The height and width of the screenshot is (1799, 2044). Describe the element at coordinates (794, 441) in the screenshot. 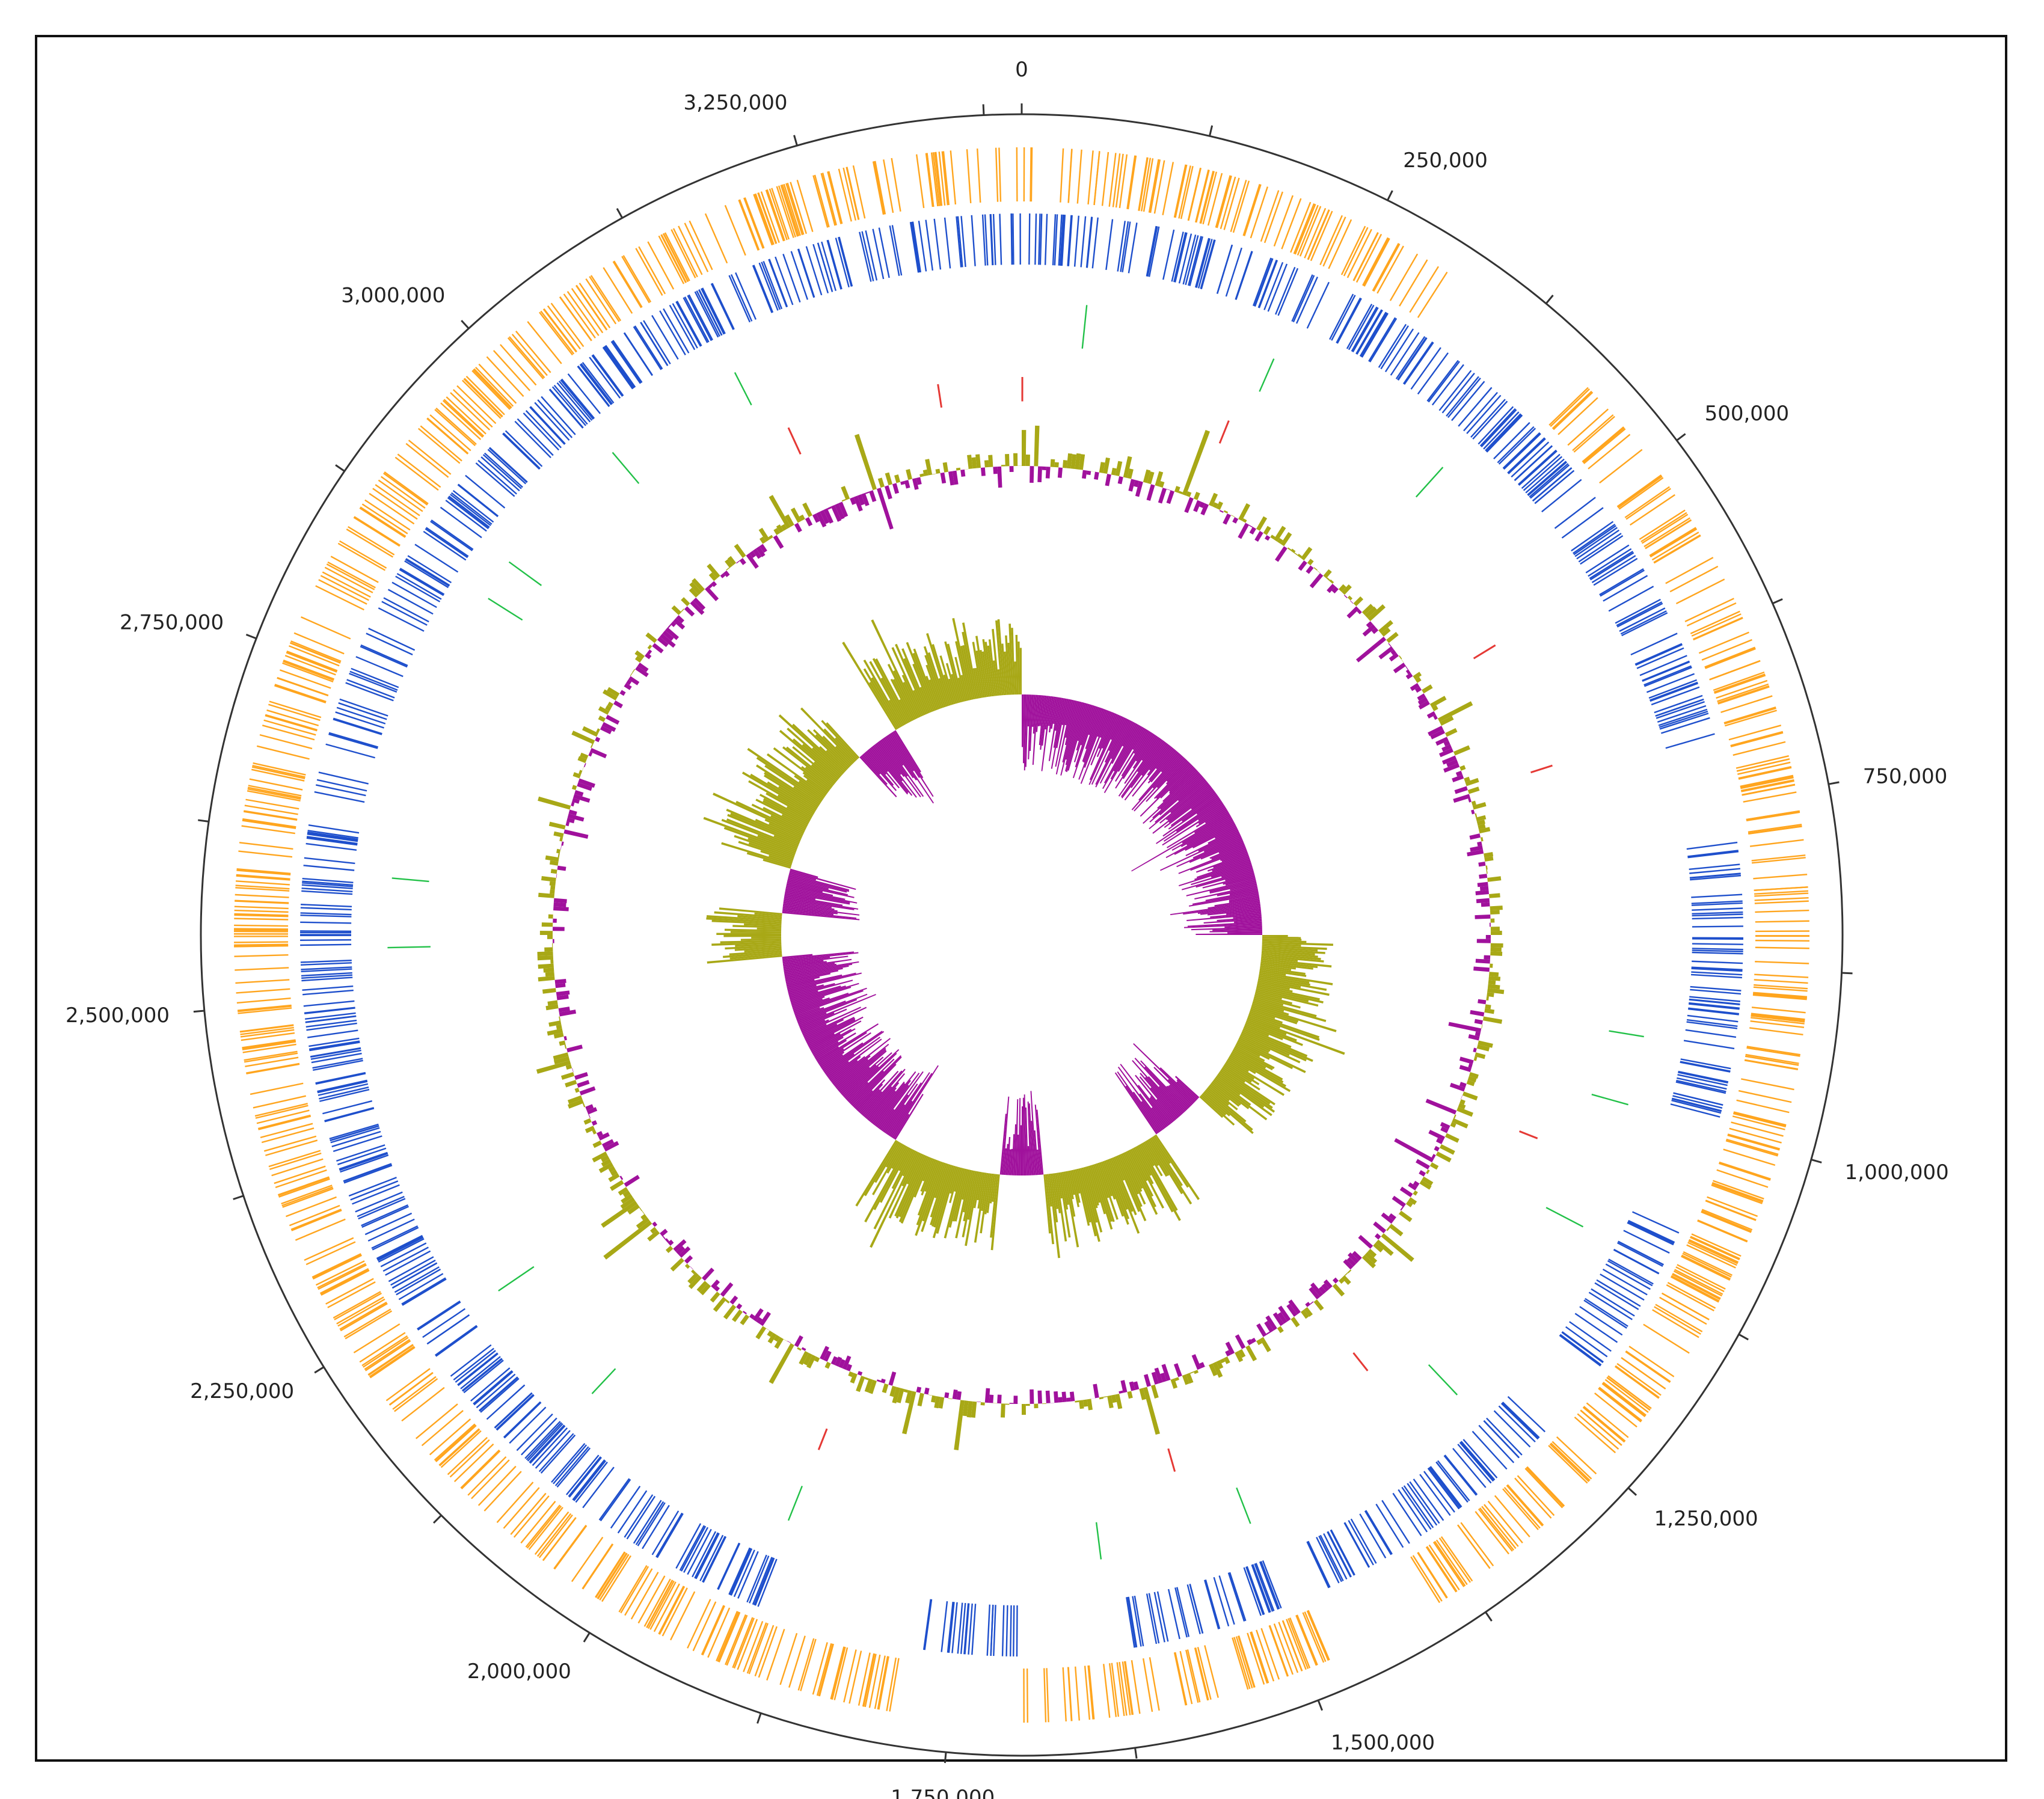

I see `feature-mark-red` at that location.